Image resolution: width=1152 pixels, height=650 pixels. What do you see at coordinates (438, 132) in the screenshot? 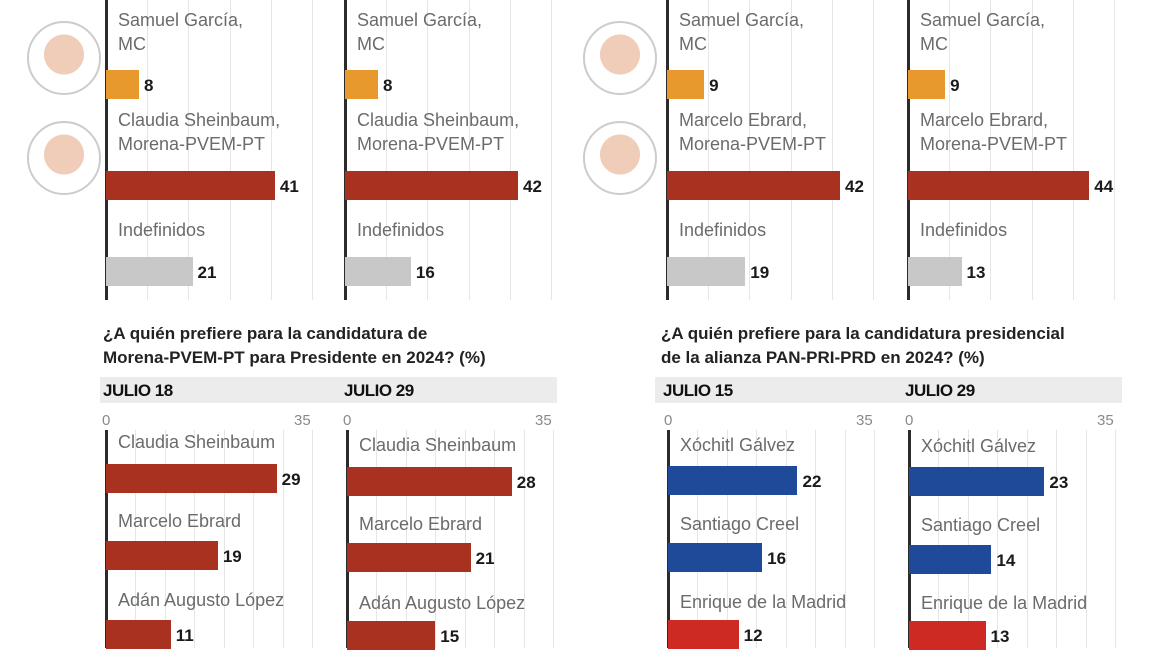
I see `category-label: Claudia Sheinbaum, Morena-PVEM-PT` at bounding box center [438, 132].